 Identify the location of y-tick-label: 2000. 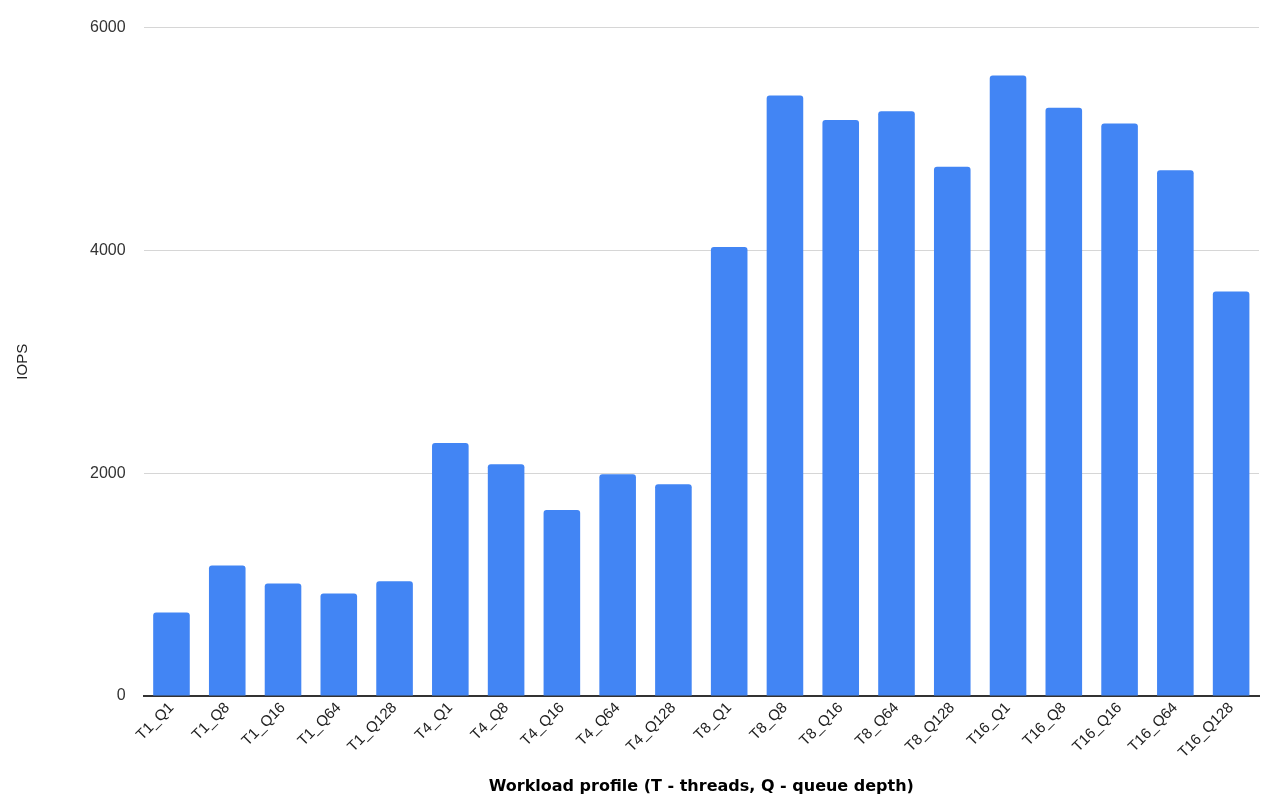
(108, 472).